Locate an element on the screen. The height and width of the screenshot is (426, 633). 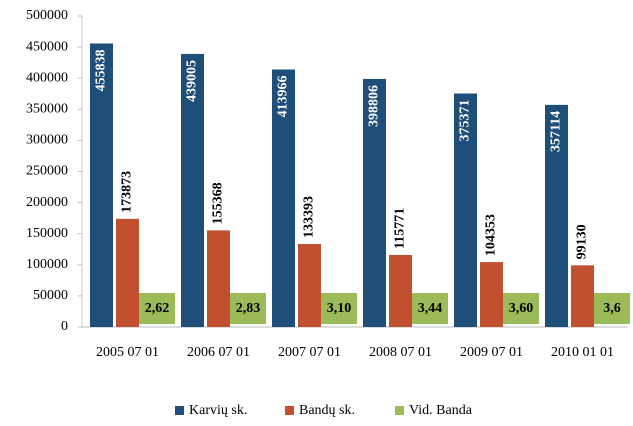
data-label: 375371 is located at coordinates (465, 121).